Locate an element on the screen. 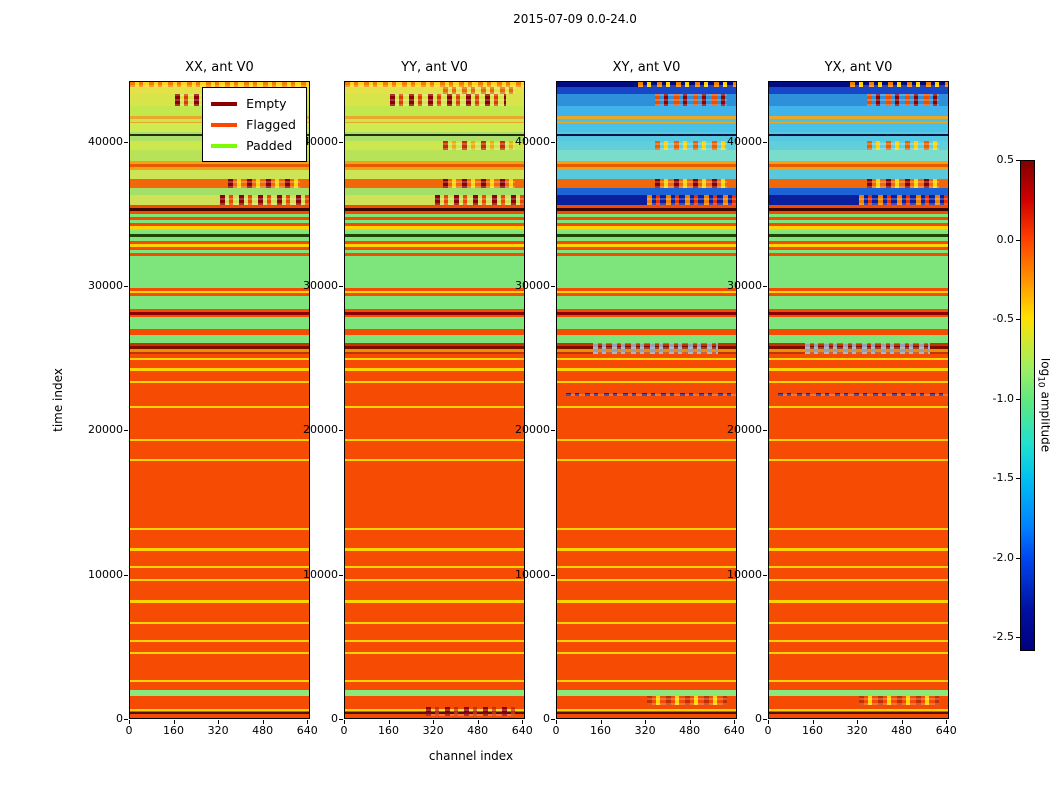 The image size is (1050, 800). y-tick-label: 20000 is located at coordinates (105, 430).